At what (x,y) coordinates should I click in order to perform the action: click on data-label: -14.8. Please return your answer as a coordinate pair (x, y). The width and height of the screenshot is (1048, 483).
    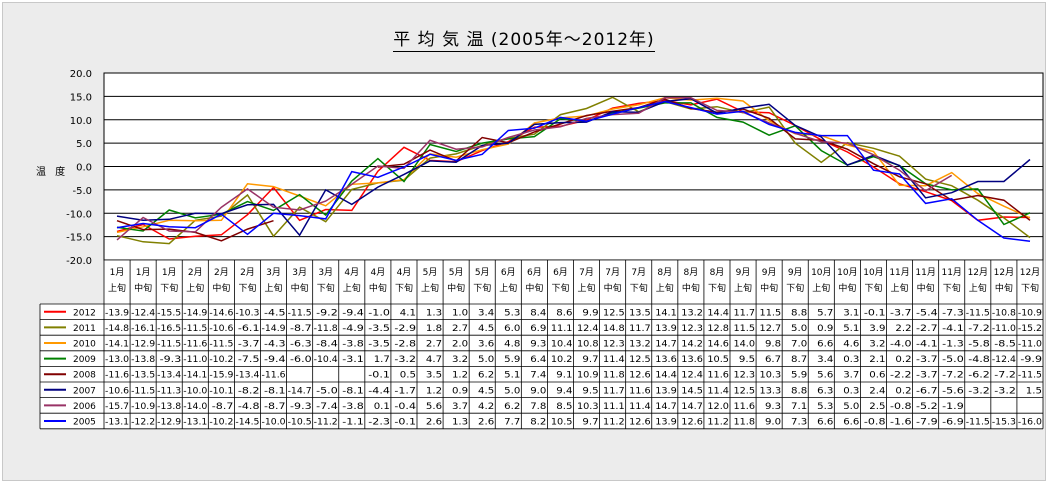
    Looking at the image, I should click on (117, 329).